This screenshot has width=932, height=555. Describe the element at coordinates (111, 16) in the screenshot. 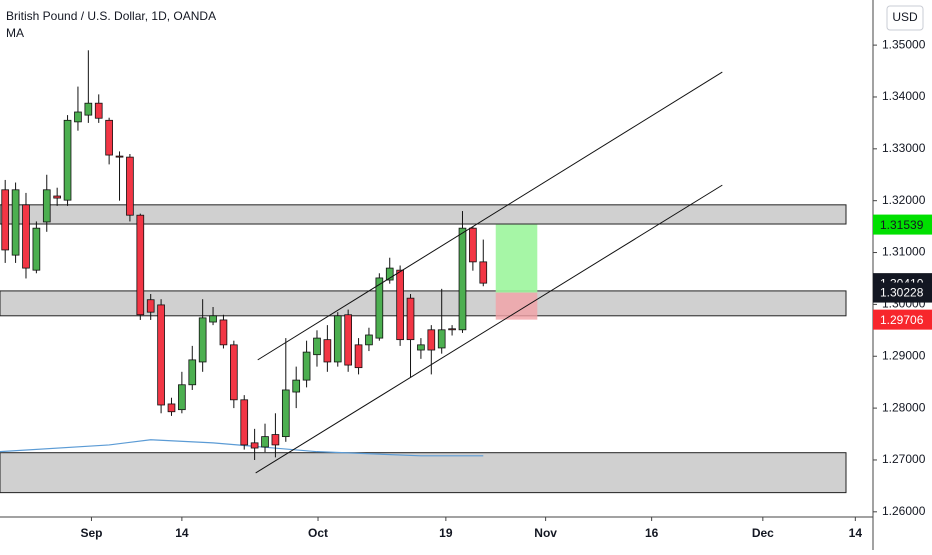

I see `chart-title: British Pound / U.S. Dollar, 1D, OANDA` at that location.